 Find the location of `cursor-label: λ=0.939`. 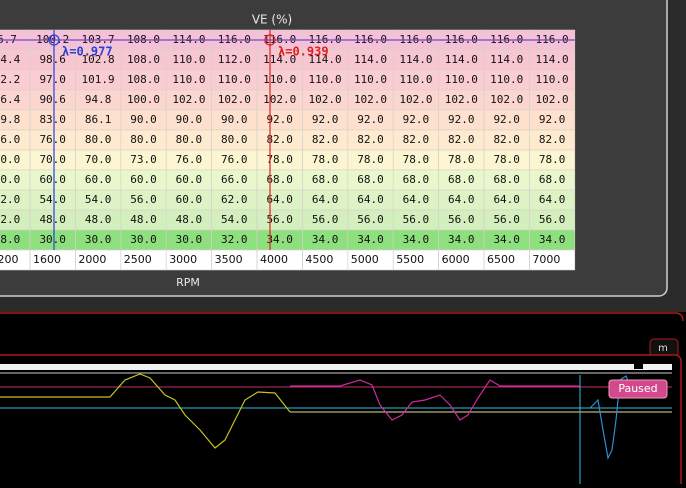

cursor-label: λ=0.939 is located at coordinates (303, 52).